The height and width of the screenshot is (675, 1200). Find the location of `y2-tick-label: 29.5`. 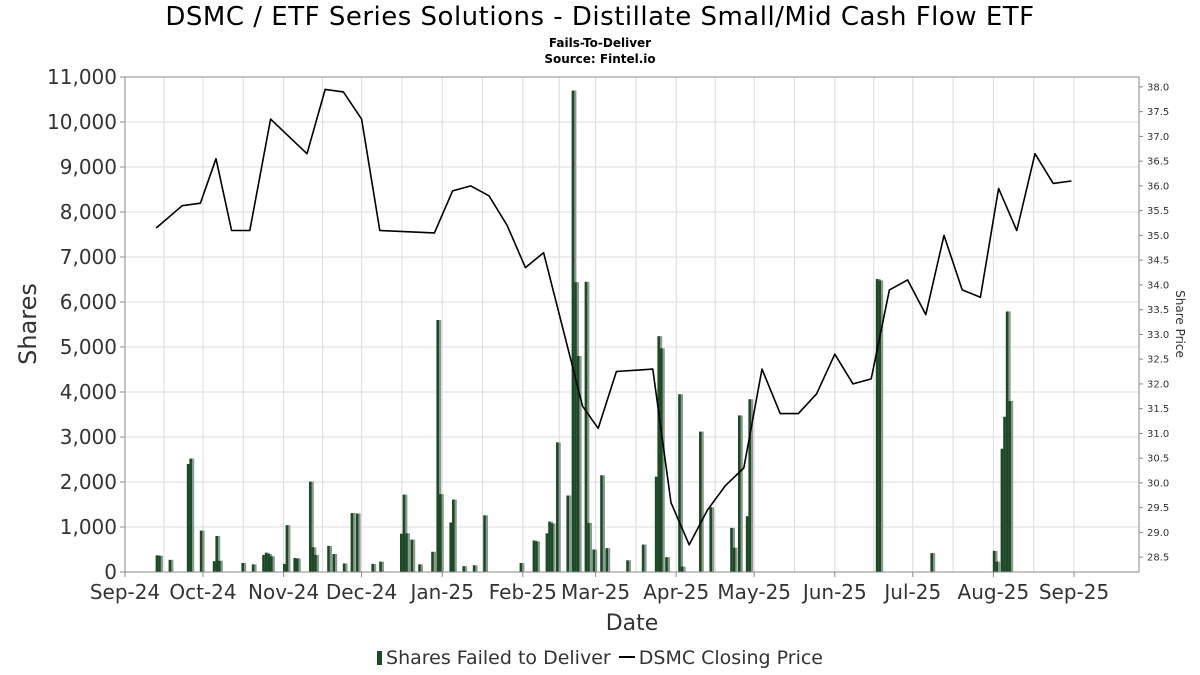

y2-tick-label: 29.5 is located at coordinates (1158, 508).